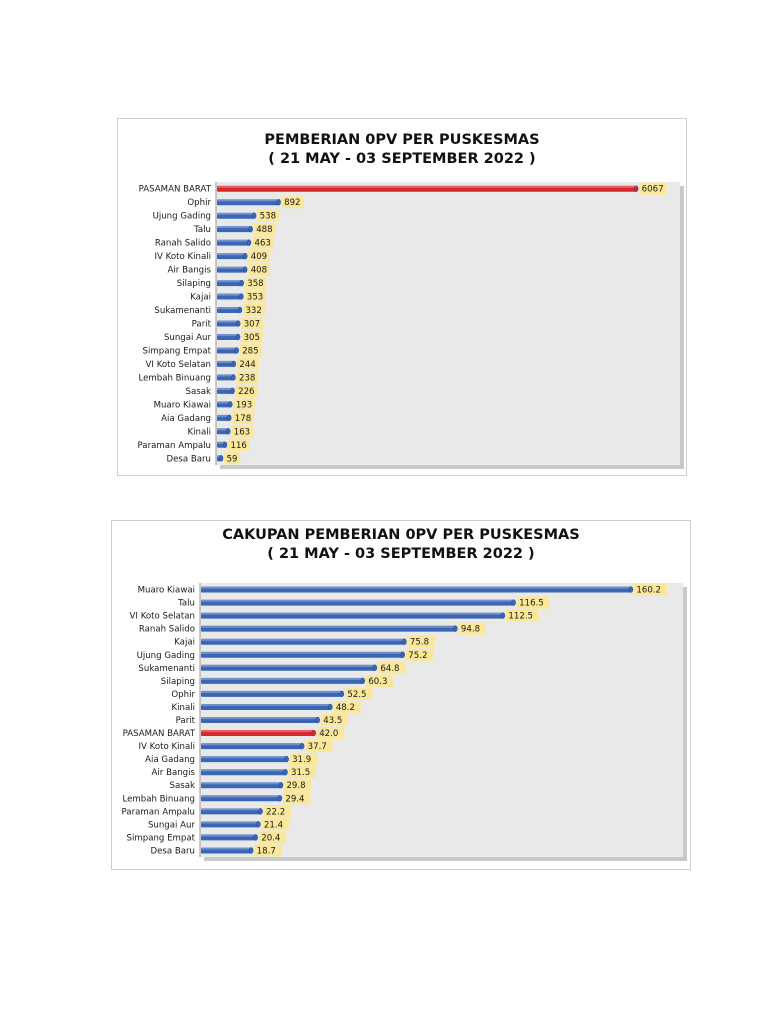  What do you see at coordinates (292, 203) in the screenshot?
I see `value-label: 892` at bounding box center [292, 203].